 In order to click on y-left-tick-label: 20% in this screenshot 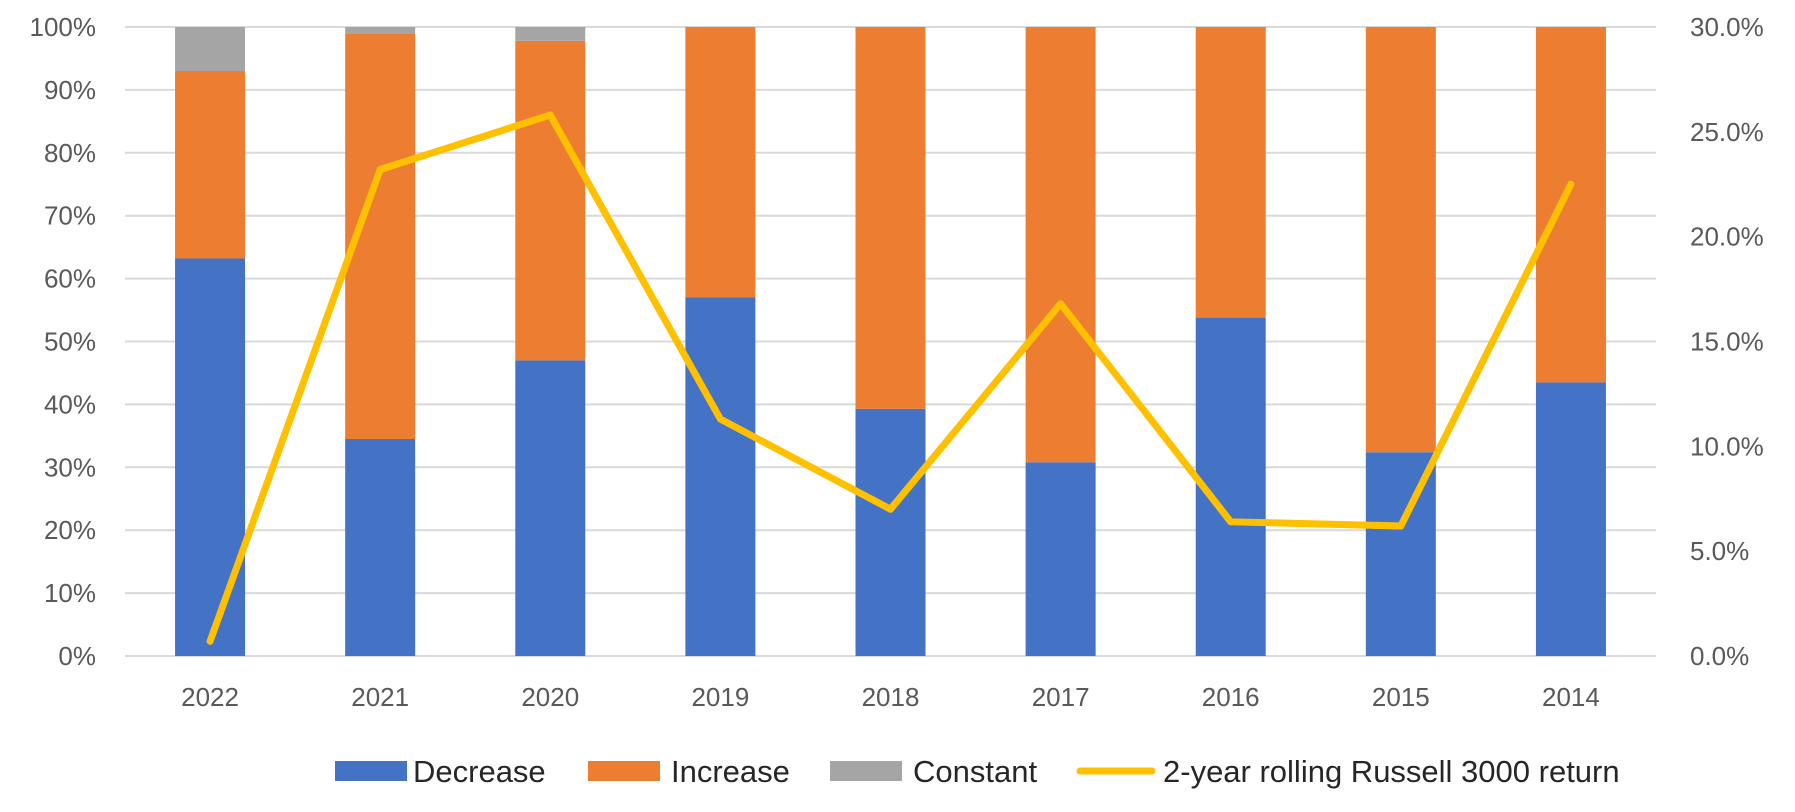, I will do `click(70, 530)`.